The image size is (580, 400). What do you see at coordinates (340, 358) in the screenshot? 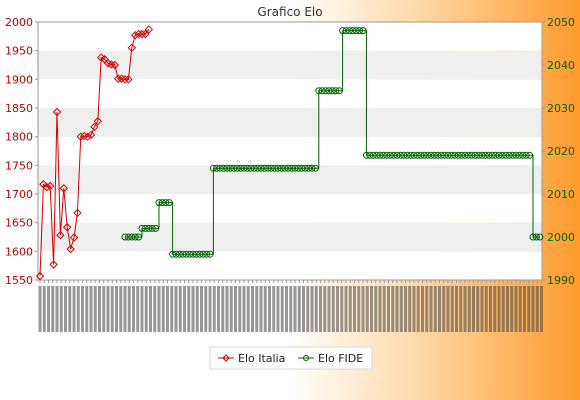
I see `legend-label-elo-fide: Elo FIDE` at bounding box center [340, 358].